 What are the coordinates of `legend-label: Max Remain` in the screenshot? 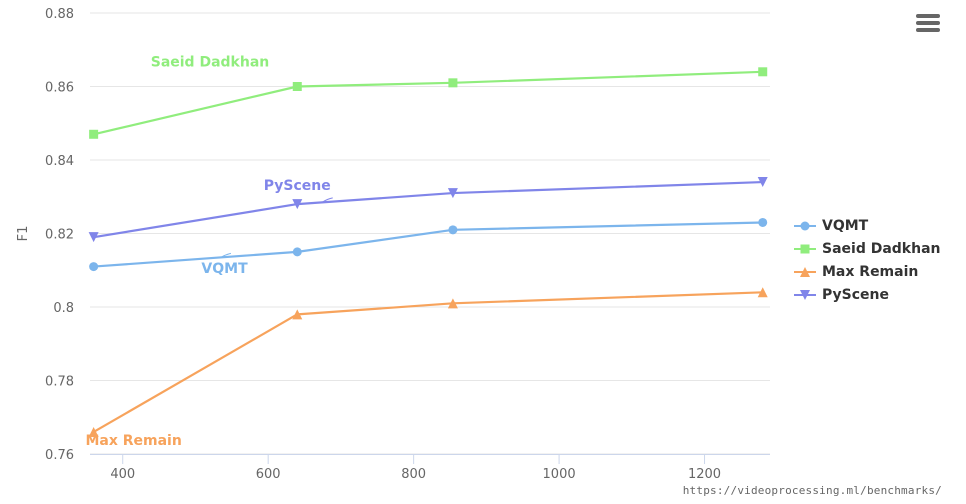 It's located at (870, 271).